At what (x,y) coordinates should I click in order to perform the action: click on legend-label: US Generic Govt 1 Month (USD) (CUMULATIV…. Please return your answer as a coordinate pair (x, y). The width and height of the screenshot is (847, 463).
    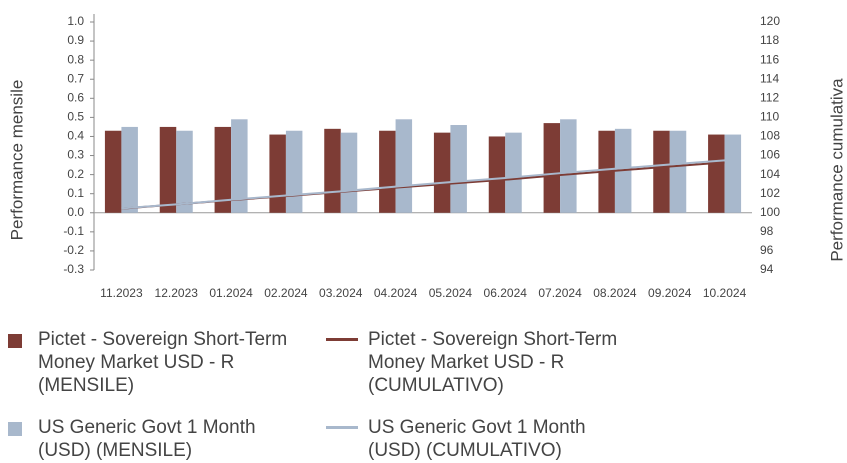
    Looking at the image, I should click on (477, 439).